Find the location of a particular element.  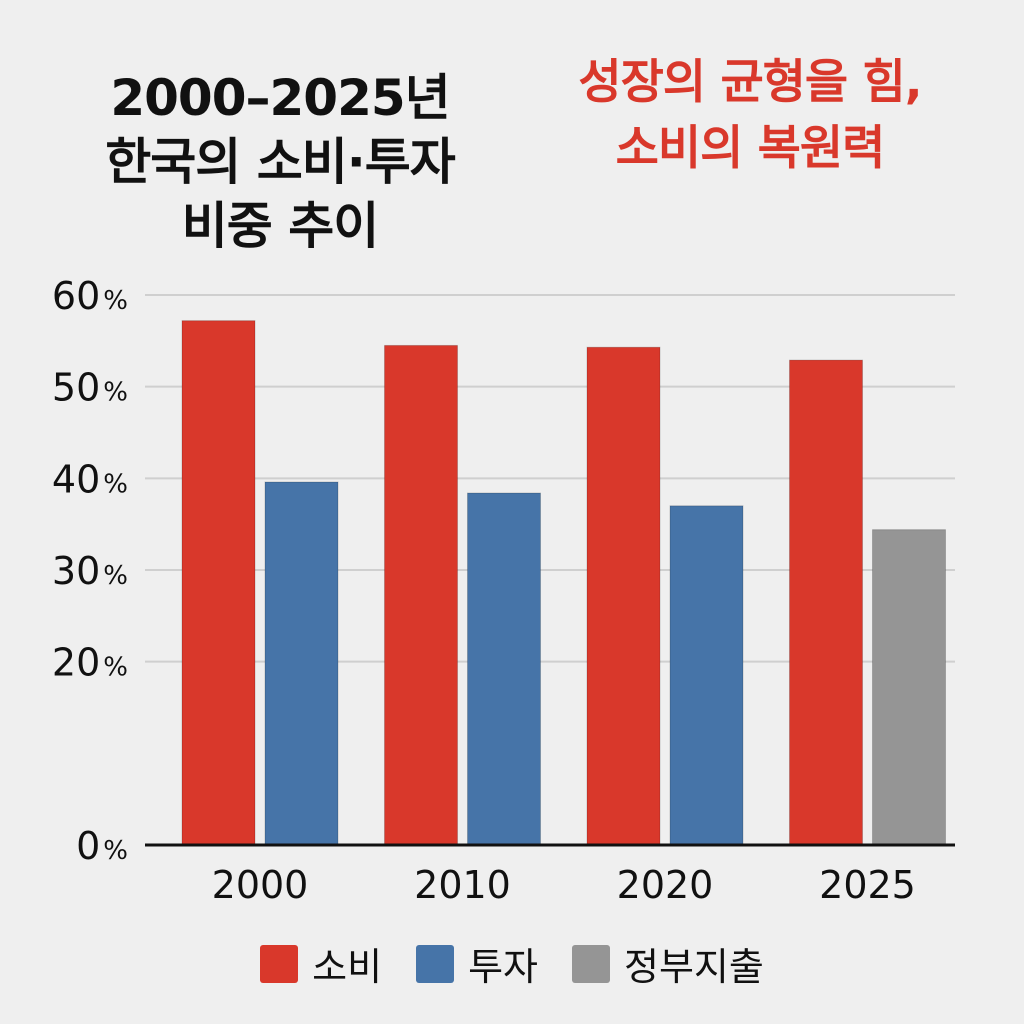

y-tick-label: 0% is located at coordinates (102, 846).